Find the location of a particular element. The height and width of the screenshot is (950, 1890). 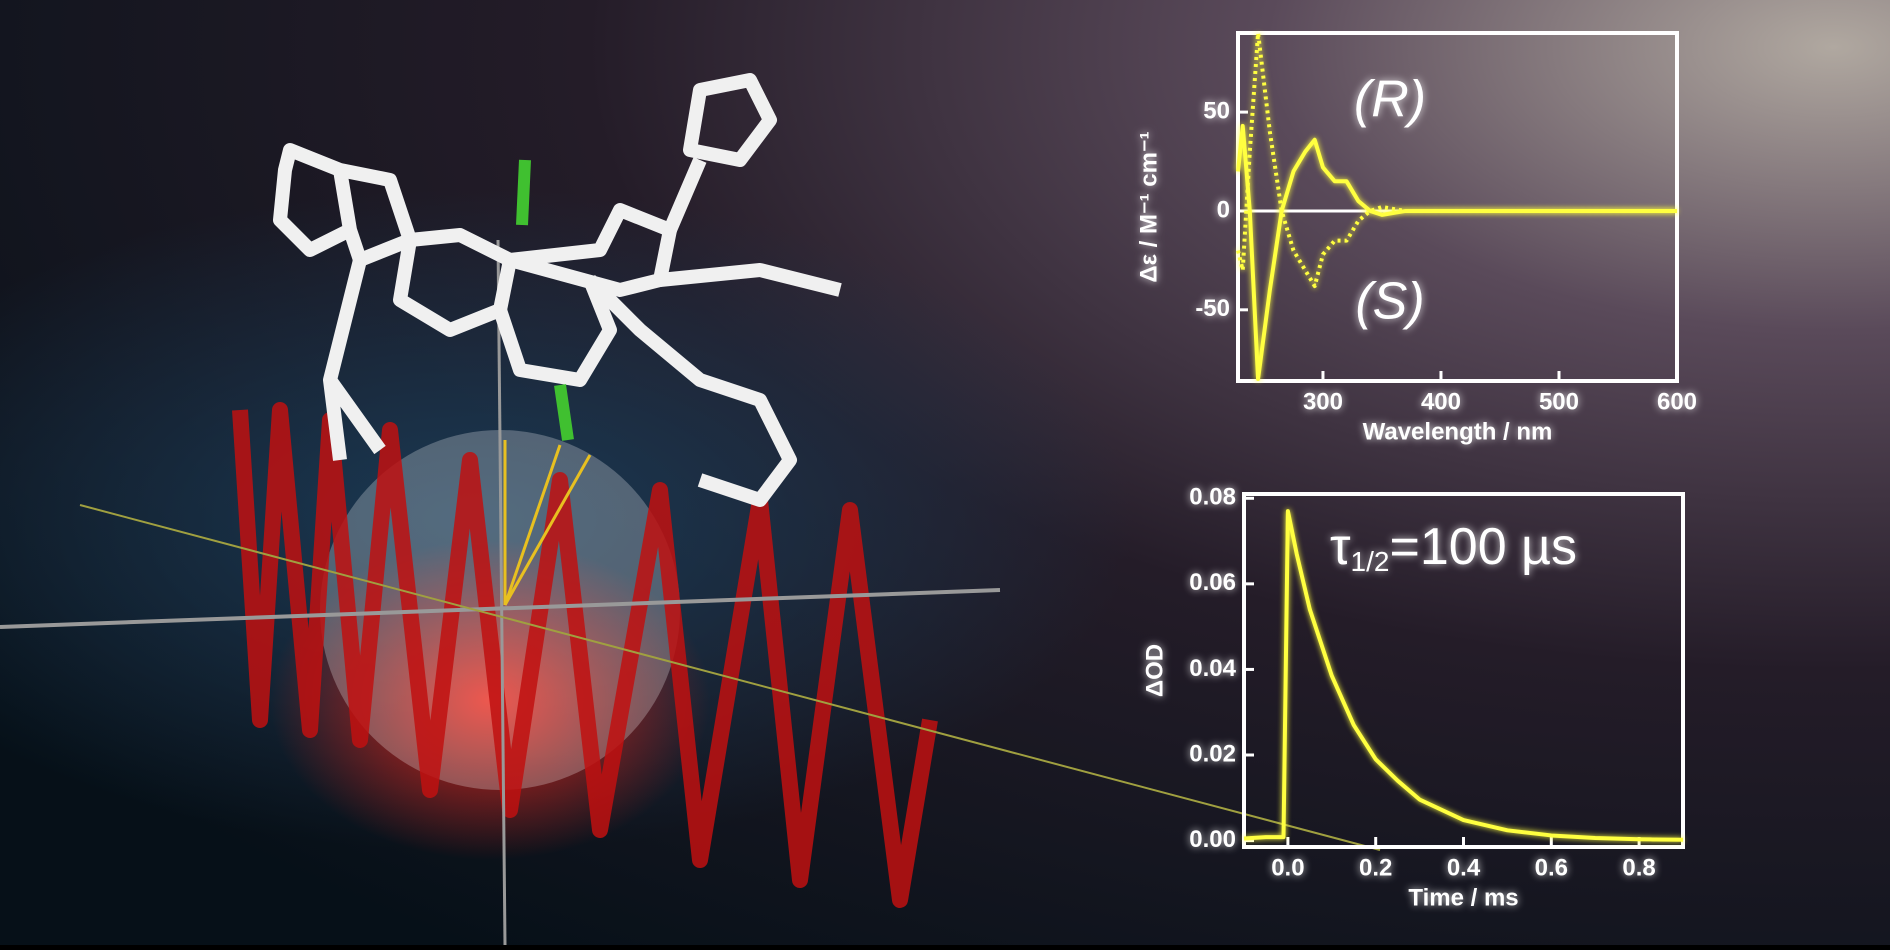

y-tick-label: 0.04 is located at coordinates (1212, 668).